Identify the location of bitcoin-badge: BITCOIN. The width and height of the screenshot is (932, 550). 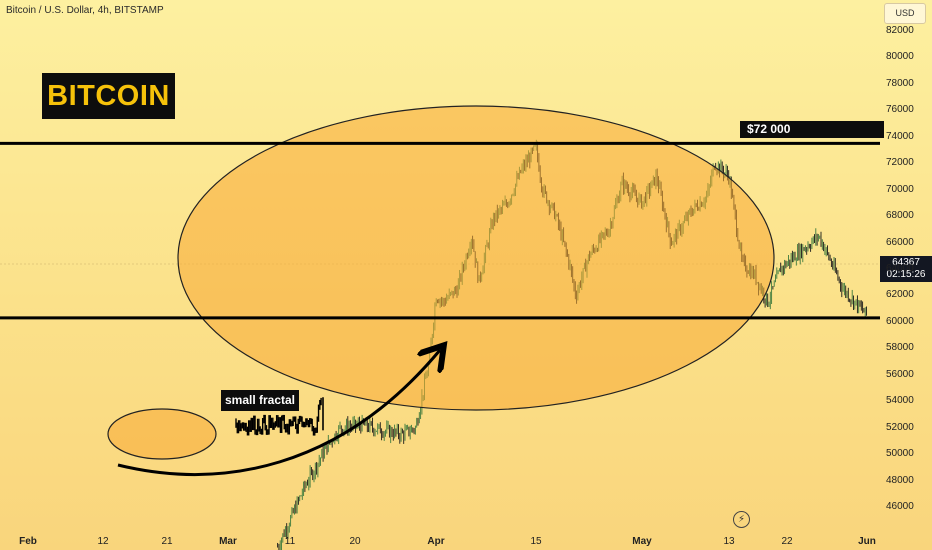
(108, 96).